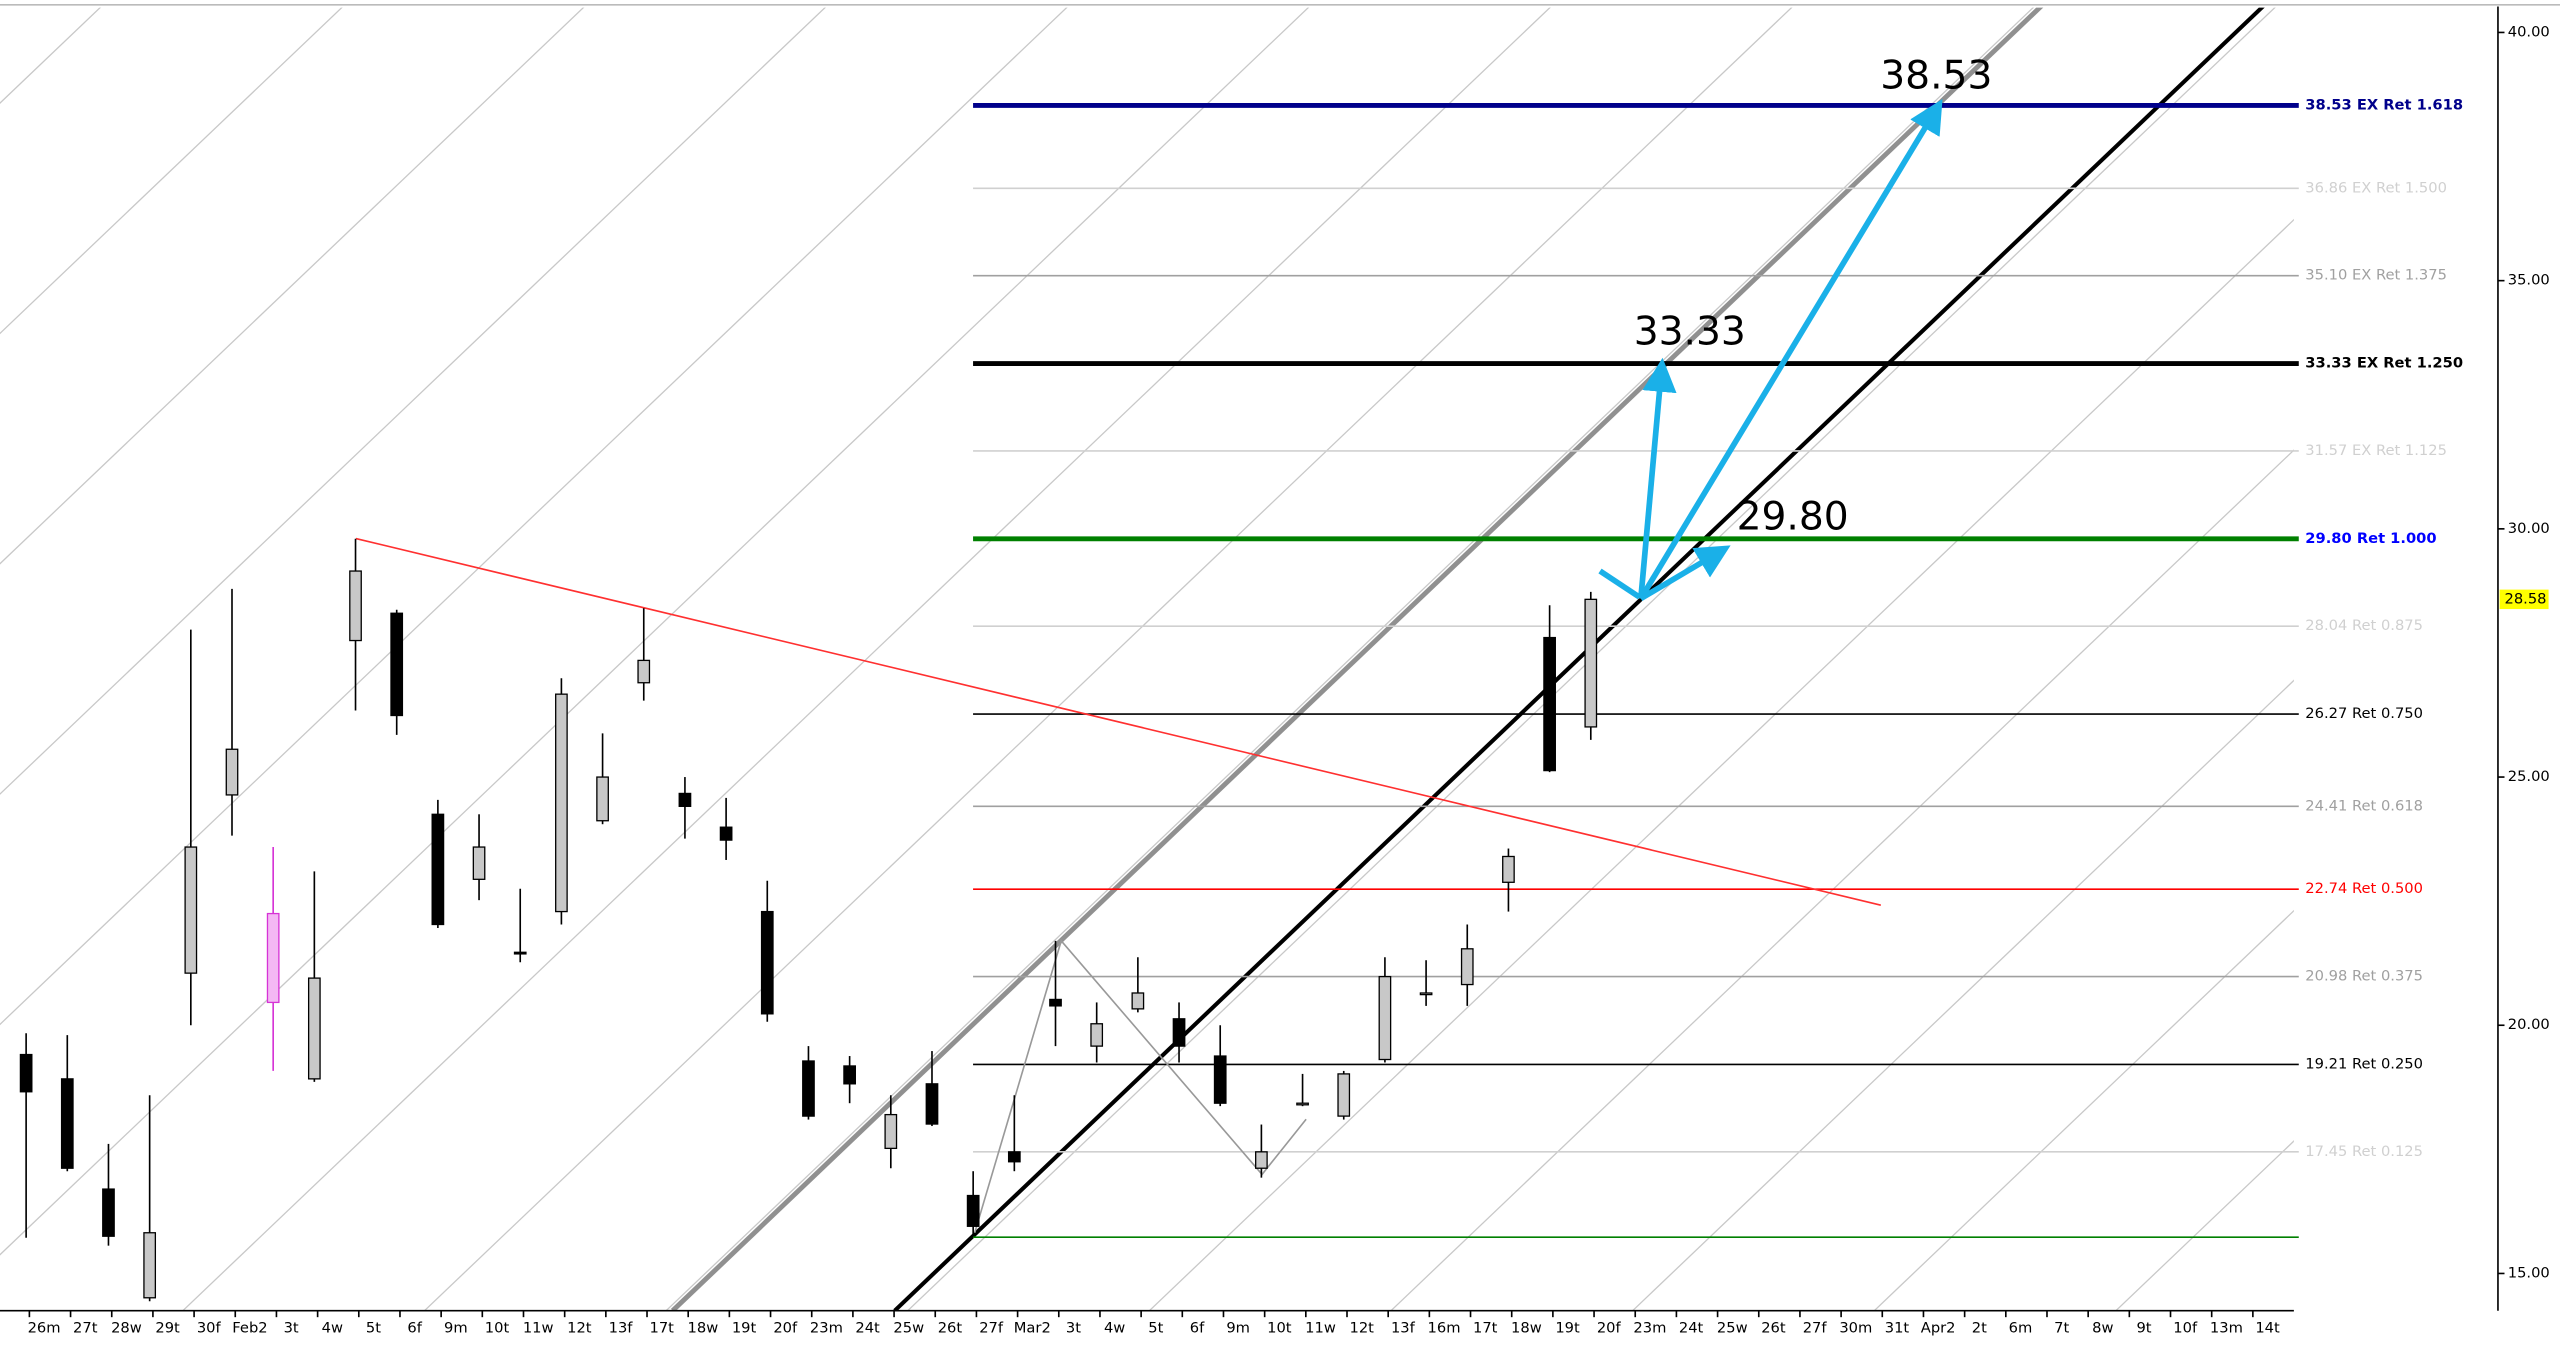  Describe the element at coordinates (1936, 75) in the screenshot. I see `annotation: 38.53` at that location.